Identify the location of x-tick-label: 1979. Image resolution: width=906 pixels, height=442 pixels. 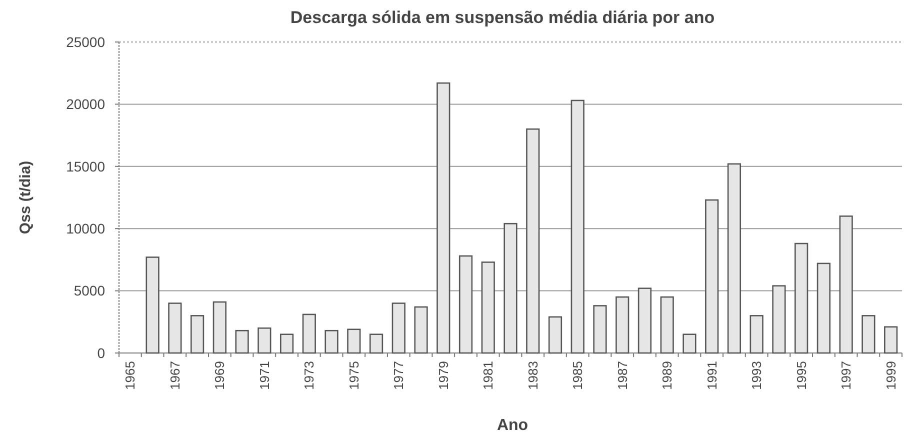
(443, 375).